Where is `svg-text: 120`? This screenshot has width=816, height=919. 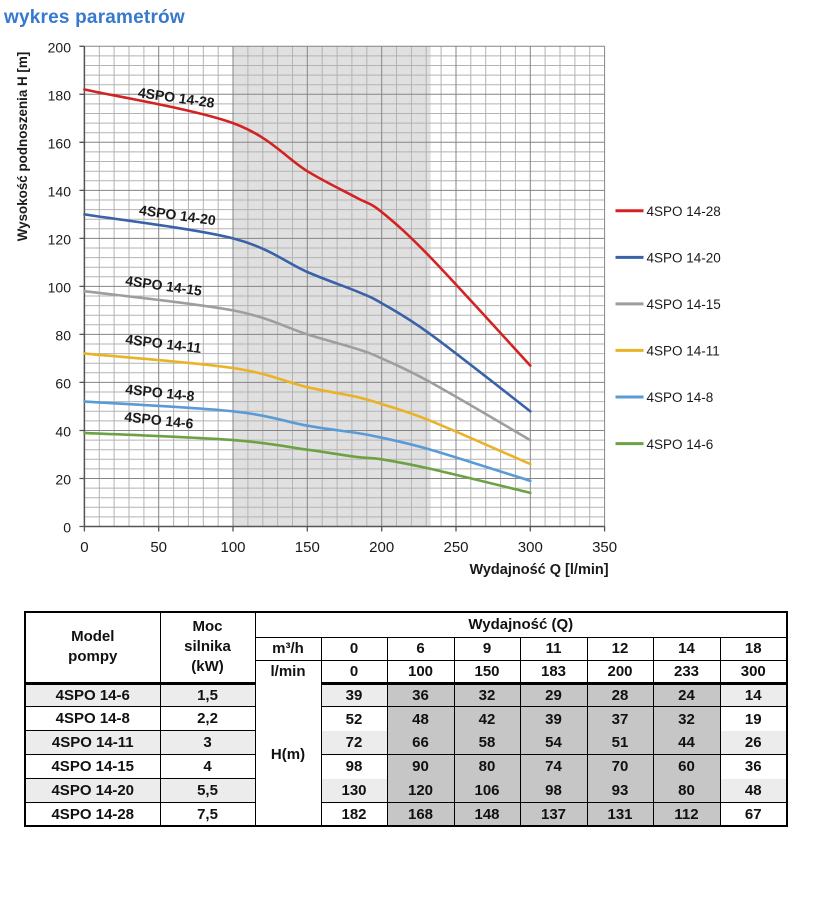
svg-text: 120 is located at coordinates (60, 240).